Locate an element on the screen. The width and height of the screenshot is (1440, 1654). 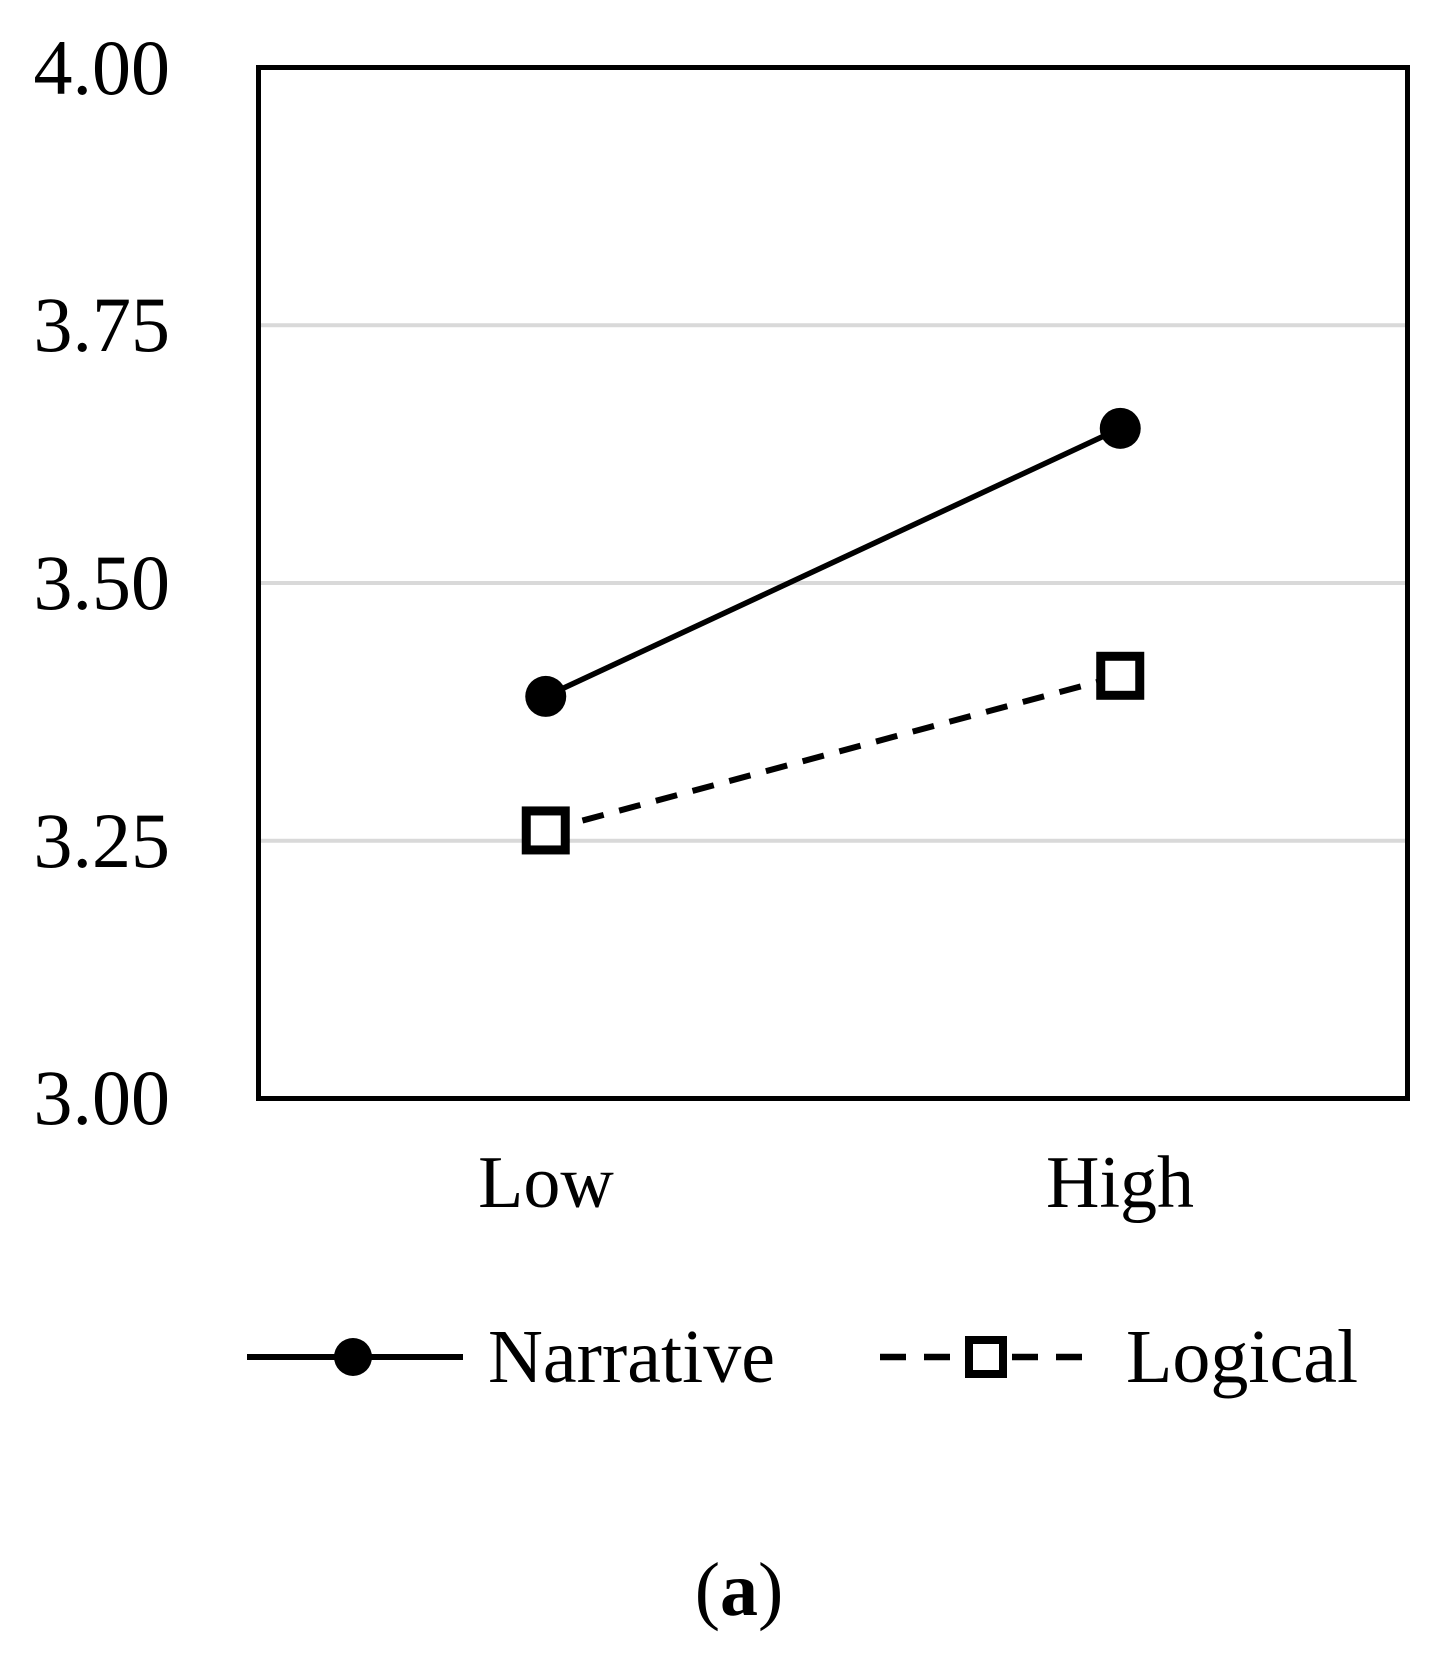
y-tick-label-3.25: 3.25 is located at coordinates (102, 840).